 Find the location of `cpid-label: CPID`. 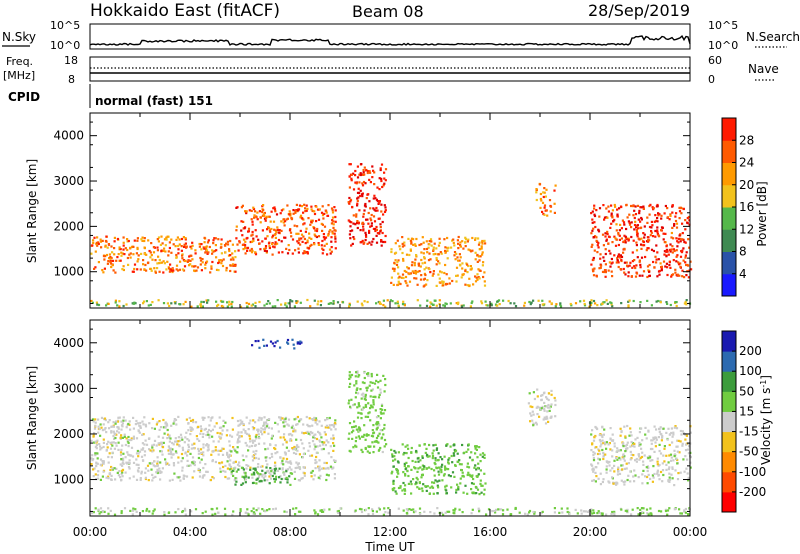

cpid-label: CPID is located at coordinates (24, 97).